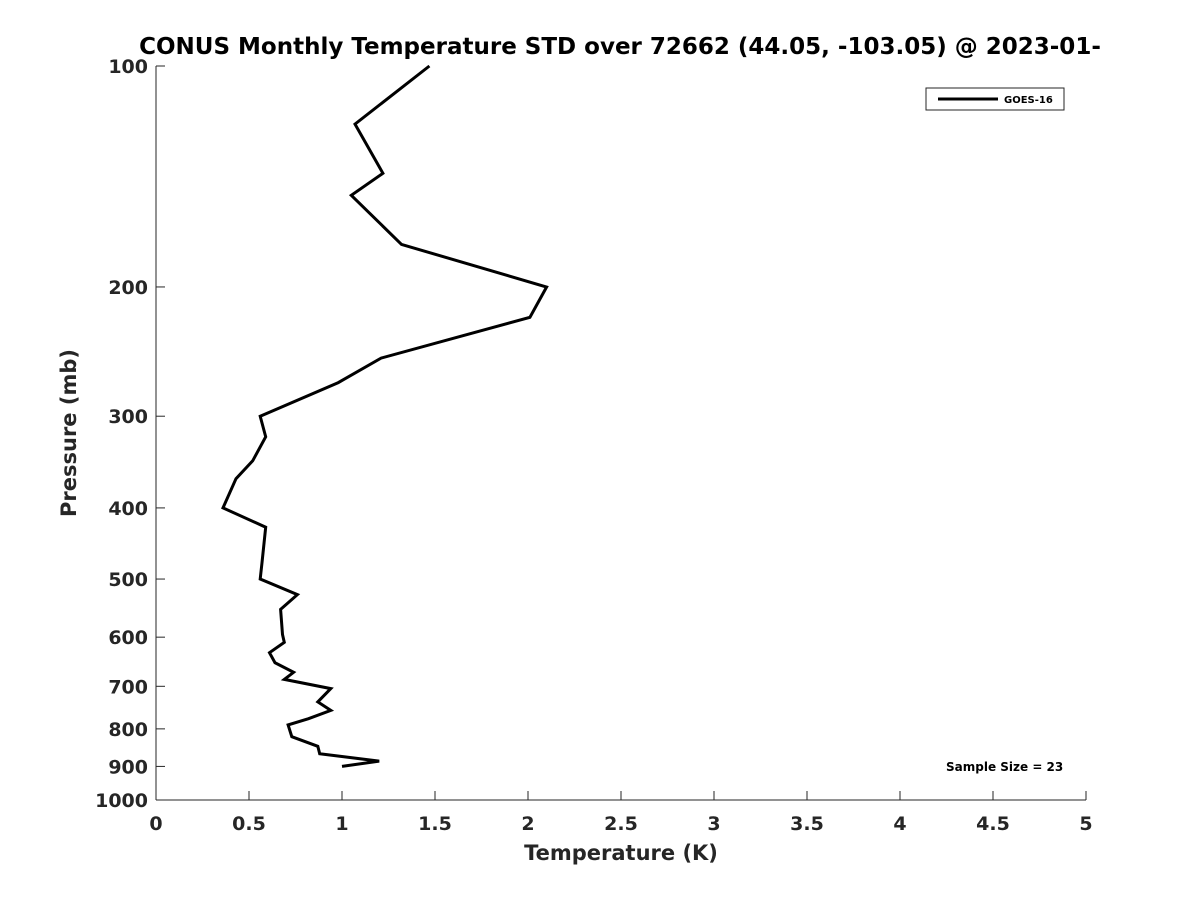  What do you see at coordinates (69, 433) in the screenshot?
I see `y-axis-label: Pressure (mb)` at bounding box center [69, 433].